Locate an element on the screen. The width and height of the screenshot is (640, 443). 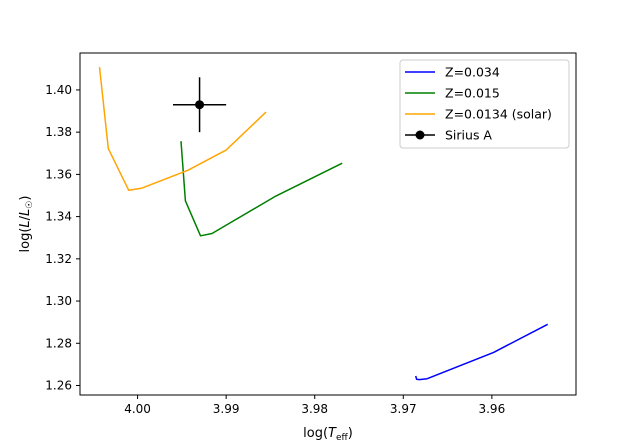
legend-label-3: Sirius A is located at coordinates (468, 135).